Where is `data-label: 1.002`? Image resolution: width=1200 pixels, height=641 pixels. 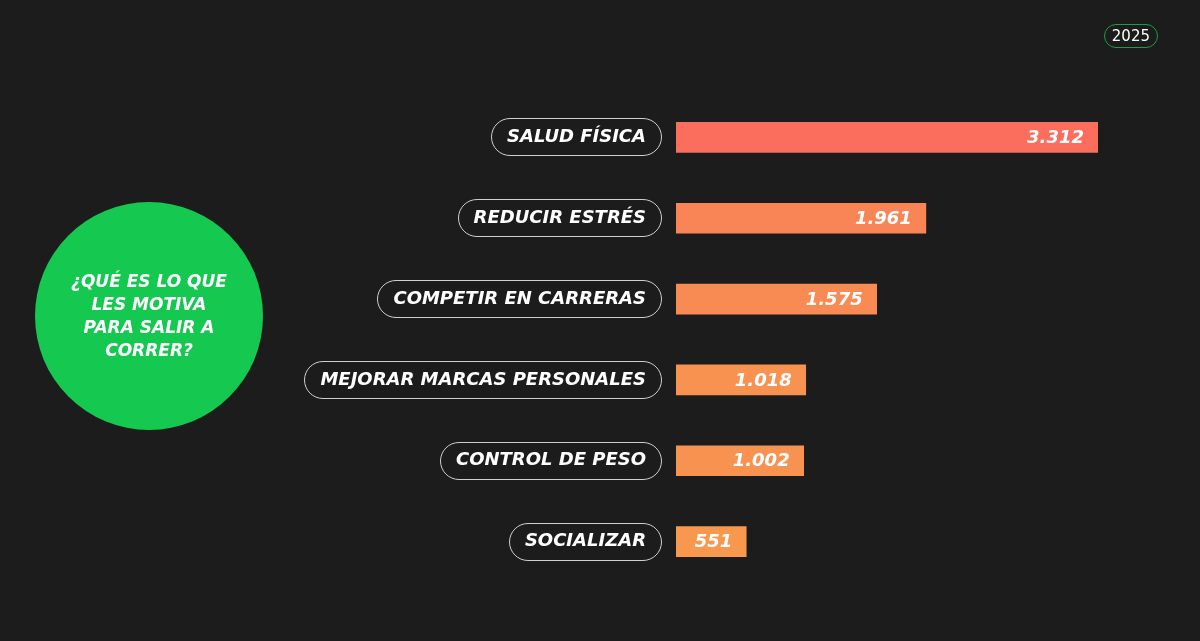
data-label: 1.002 is located at coordinates (761, 460).